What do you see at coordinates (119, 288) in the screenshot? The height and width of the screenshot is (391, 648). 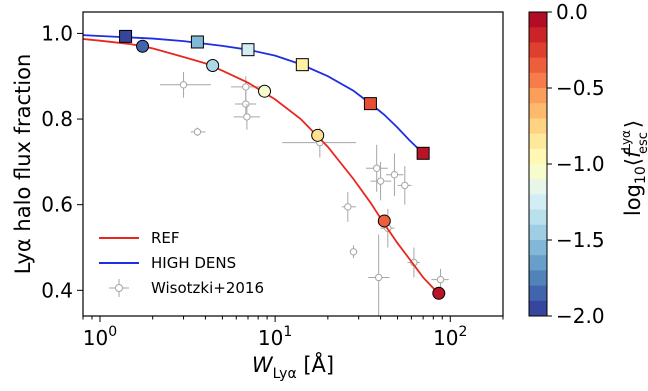 I see `legend-marker-wisotzki` at bounding box center [119, 288].